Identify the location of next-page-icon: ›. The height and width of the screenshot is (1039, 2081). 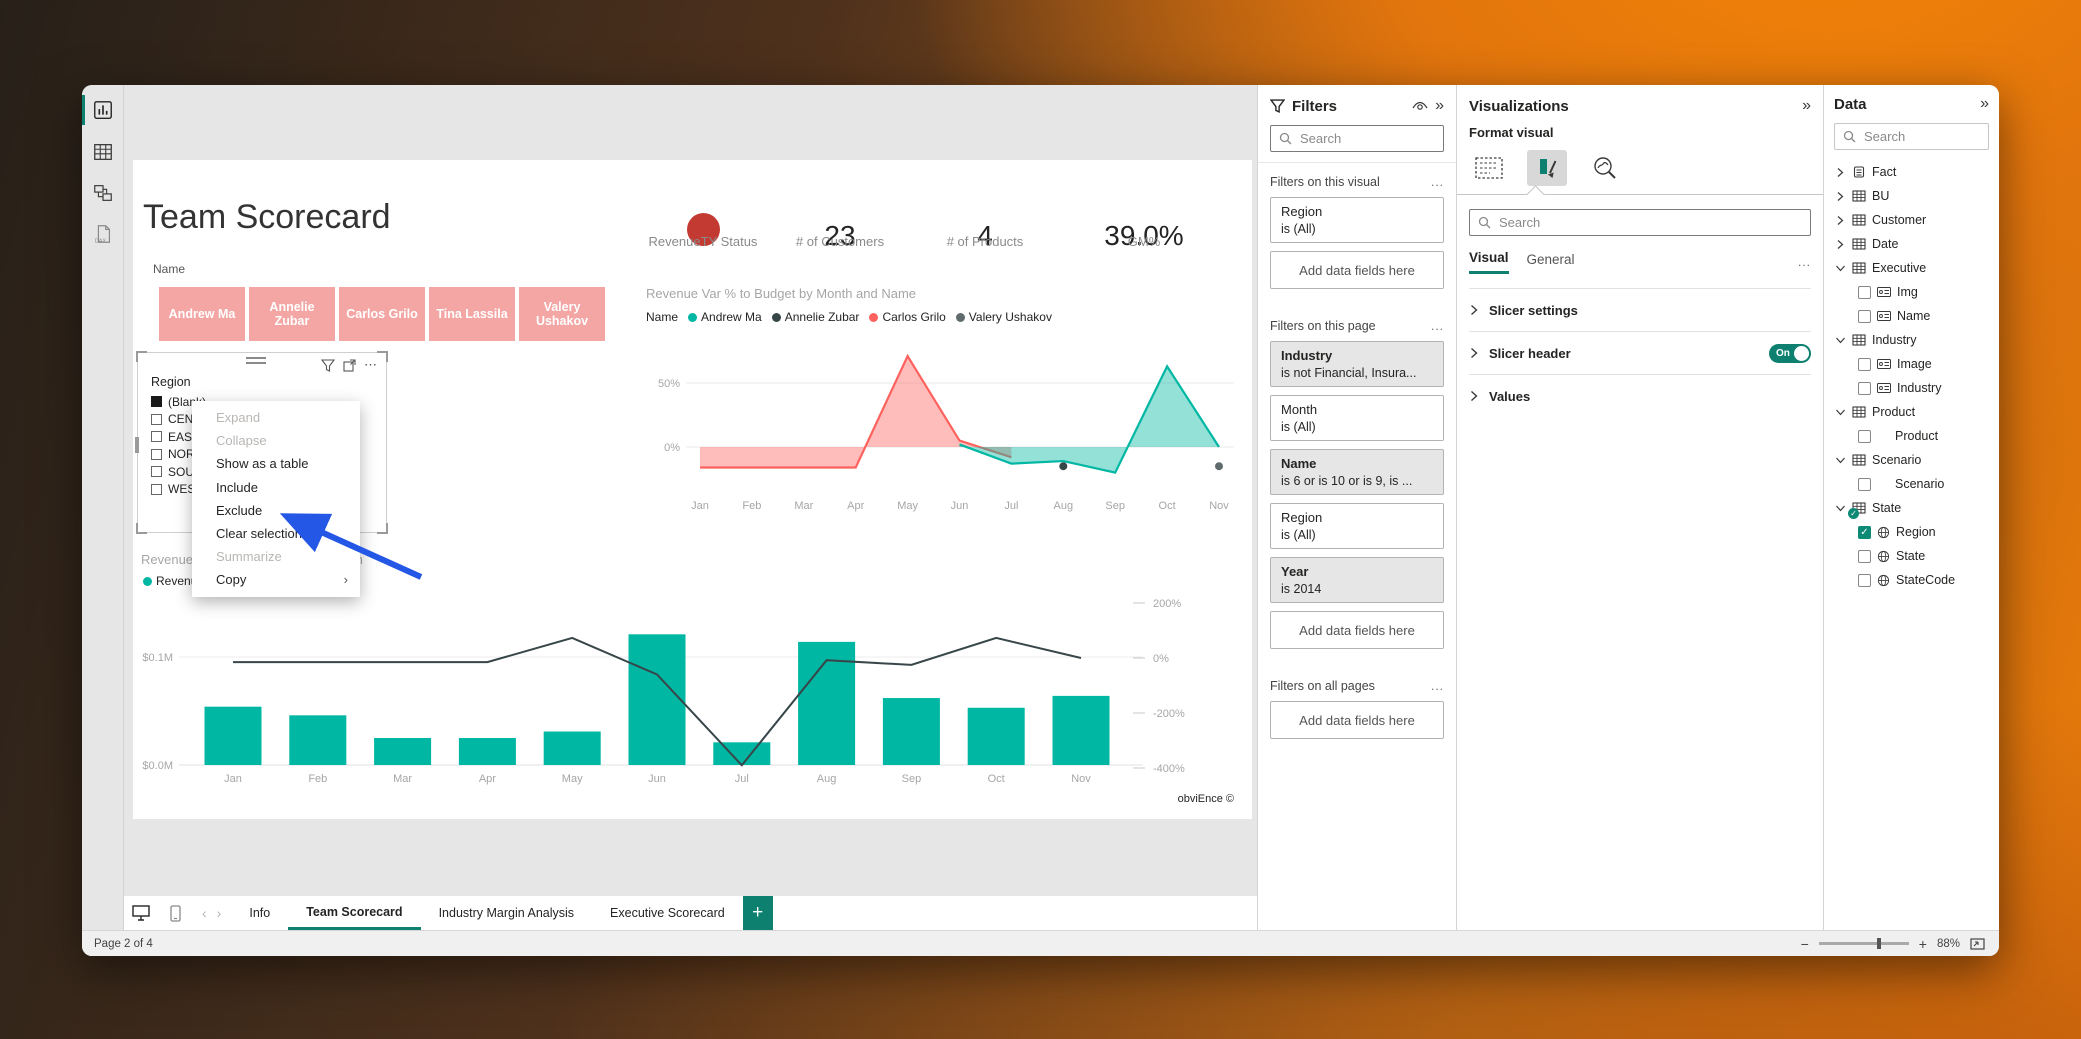
(219, 913).